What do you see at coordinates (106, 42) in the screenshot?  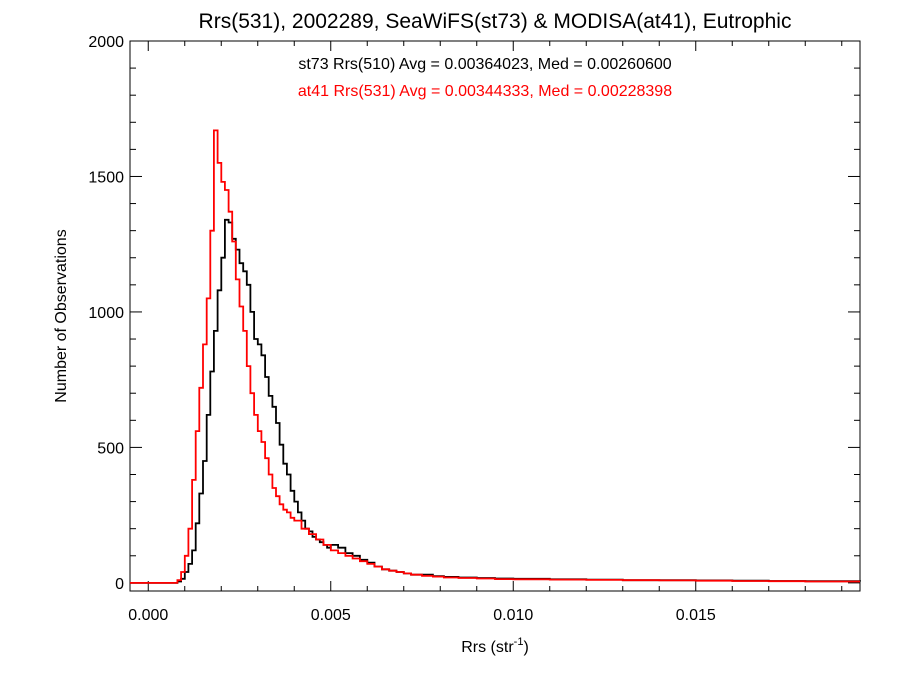 I see `y-tick-label: 2000` at bounding box center [106, 42].